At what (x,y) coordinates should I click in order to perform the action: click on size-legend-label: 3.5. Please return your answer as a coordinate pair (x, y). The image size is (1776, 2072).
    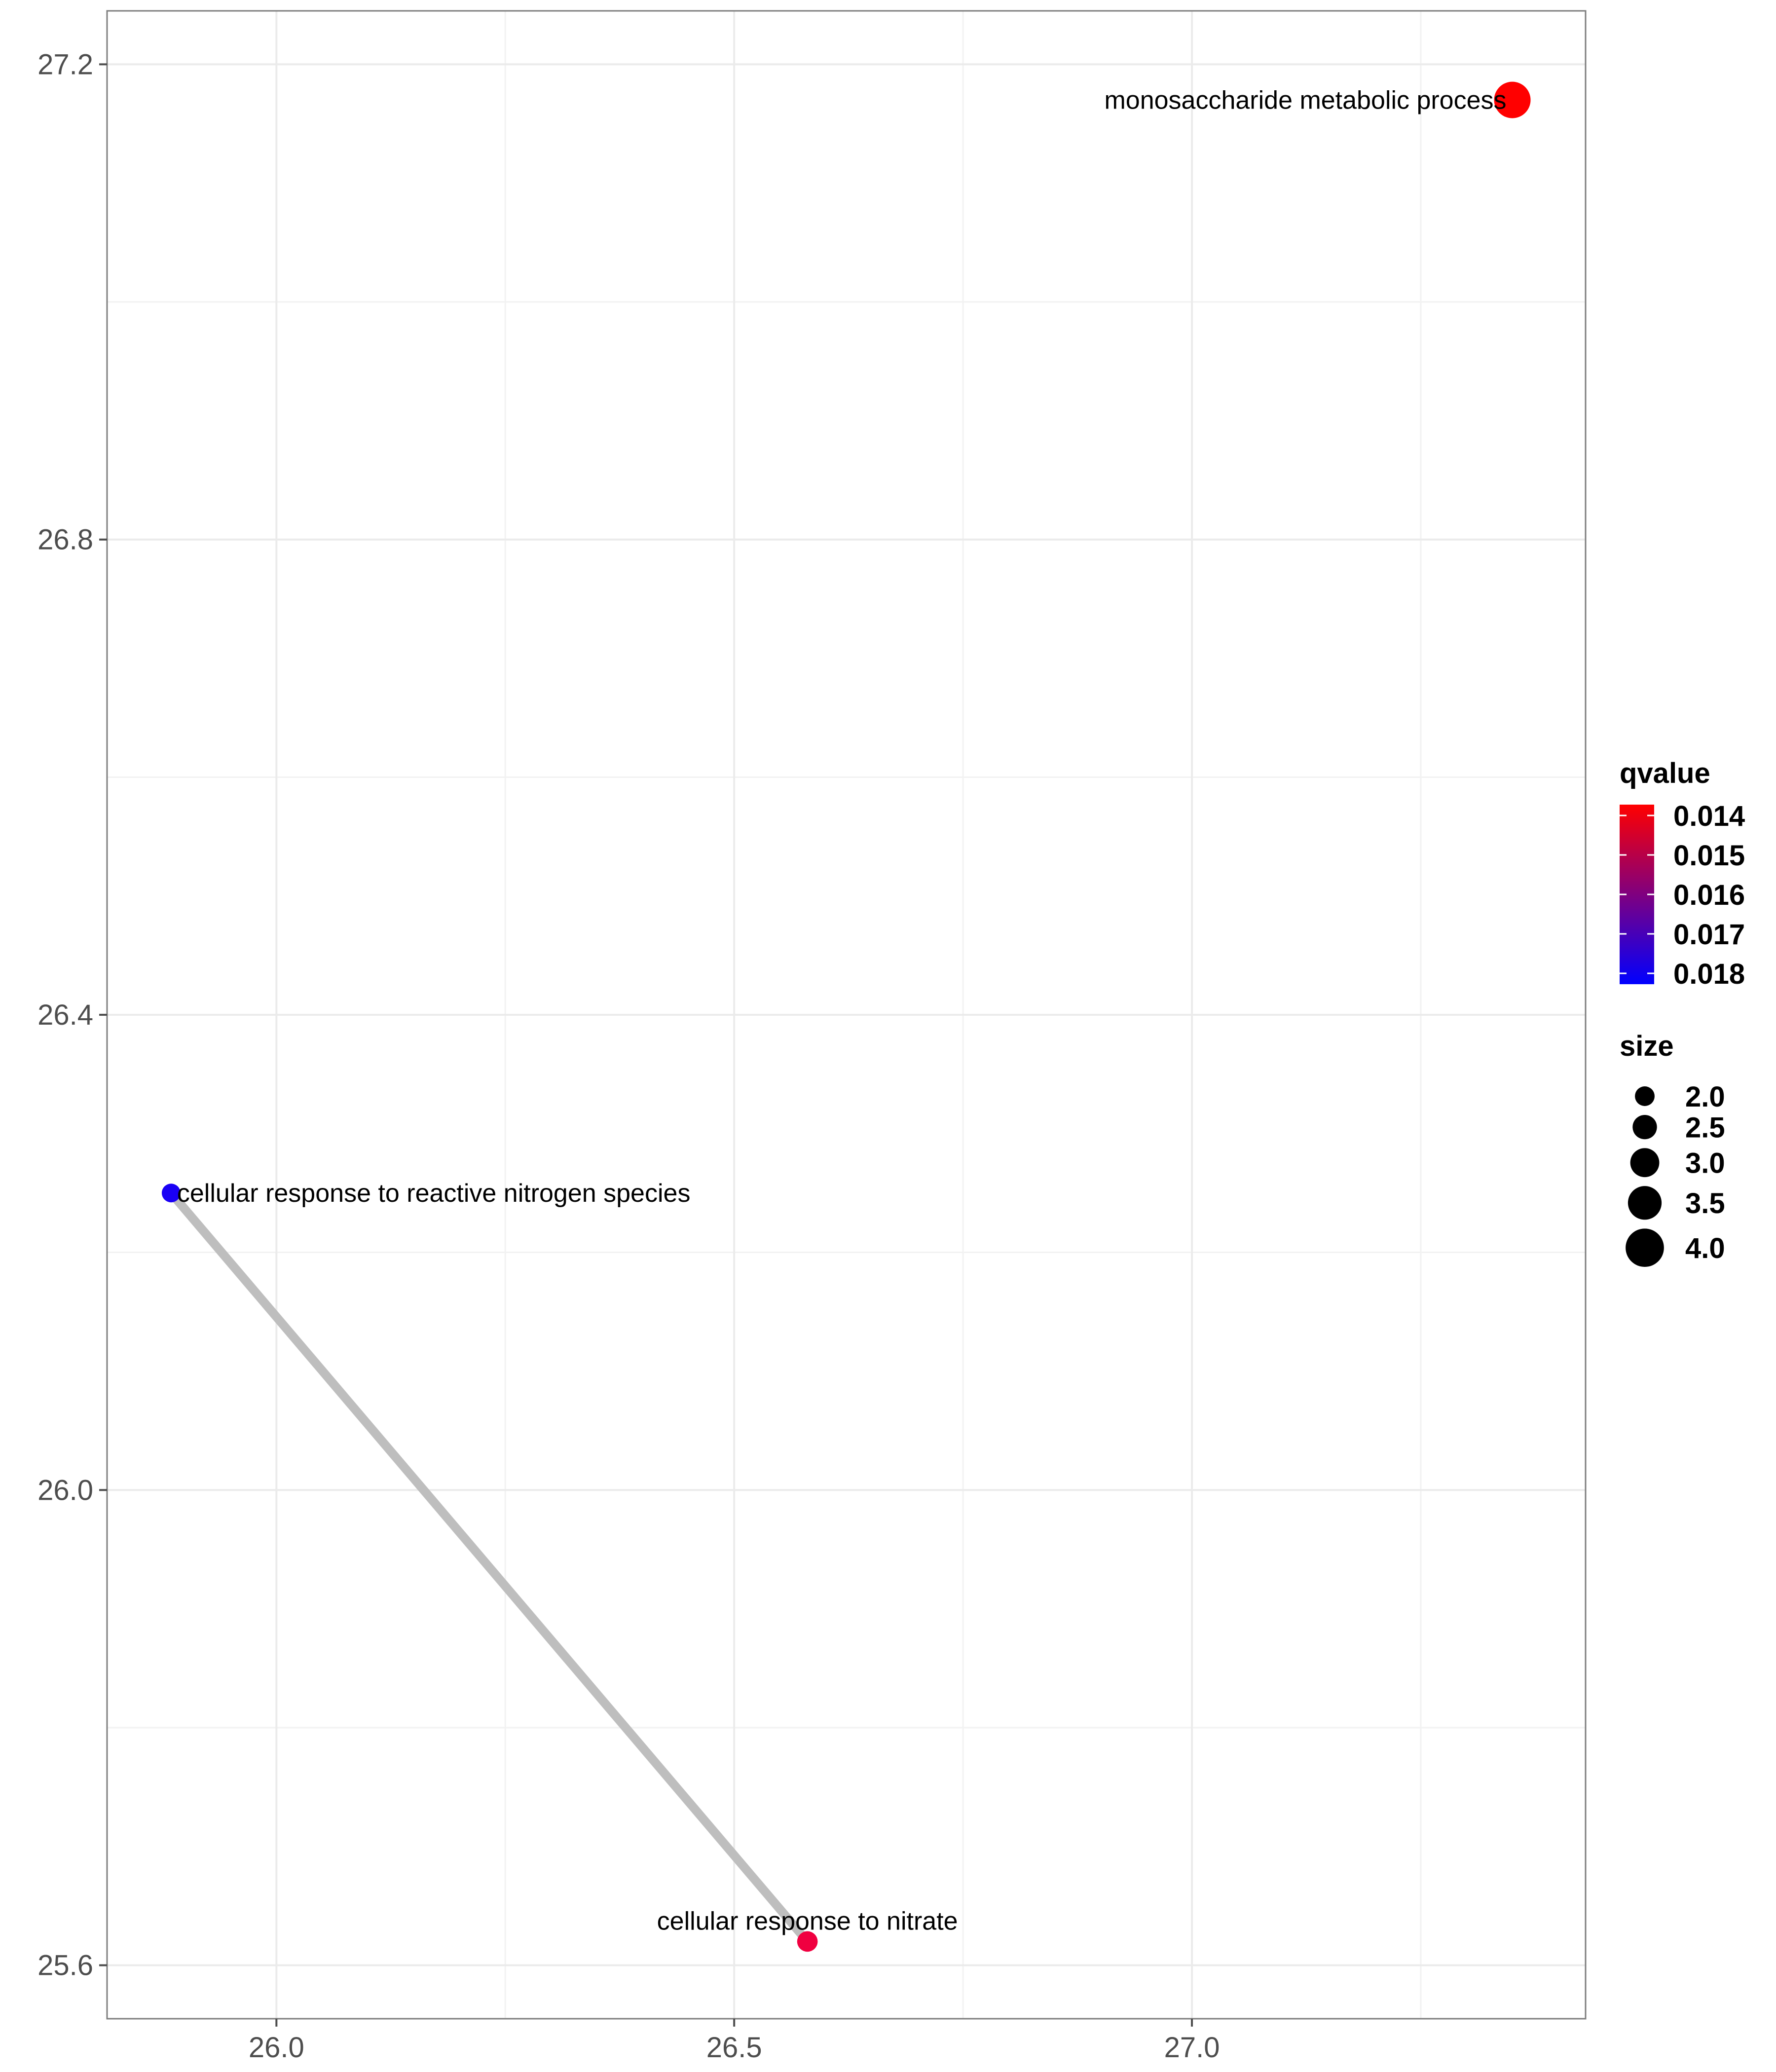
    Looking at the image, I should click on (1705, 1203).